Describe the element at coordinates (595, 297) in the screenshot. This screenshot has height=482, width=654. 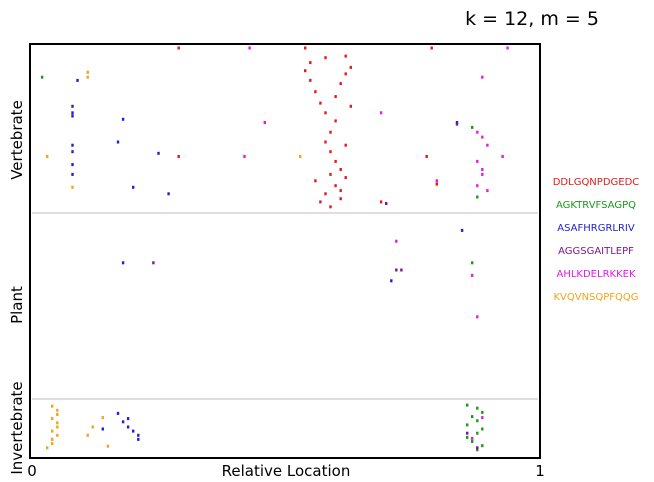
I see `legend-entry-6: KVQVNSQPFQQG` at that location.